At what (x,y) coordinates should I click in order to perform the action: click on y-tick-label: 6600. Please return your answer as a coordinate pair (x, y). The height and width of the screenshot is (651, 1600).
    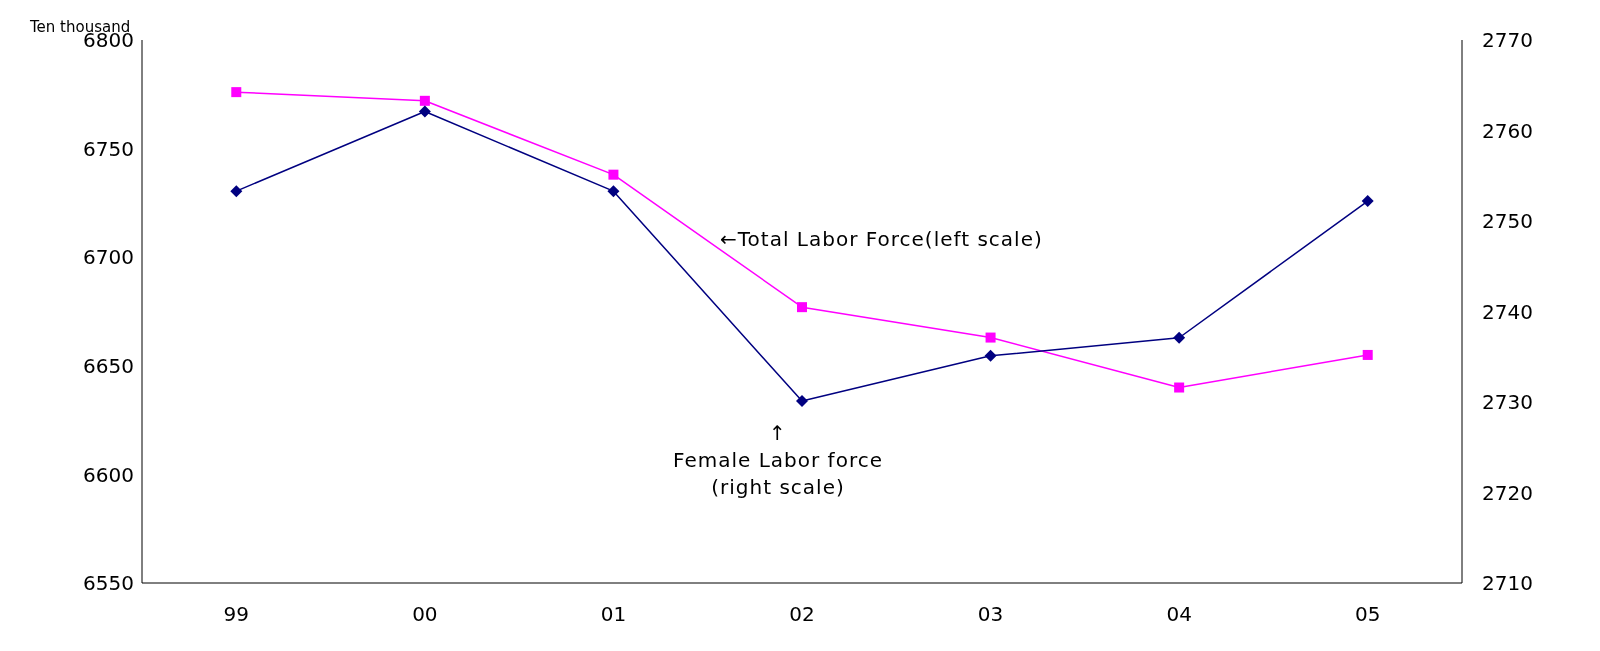
    Looking at the image, I should click on (108, 474).